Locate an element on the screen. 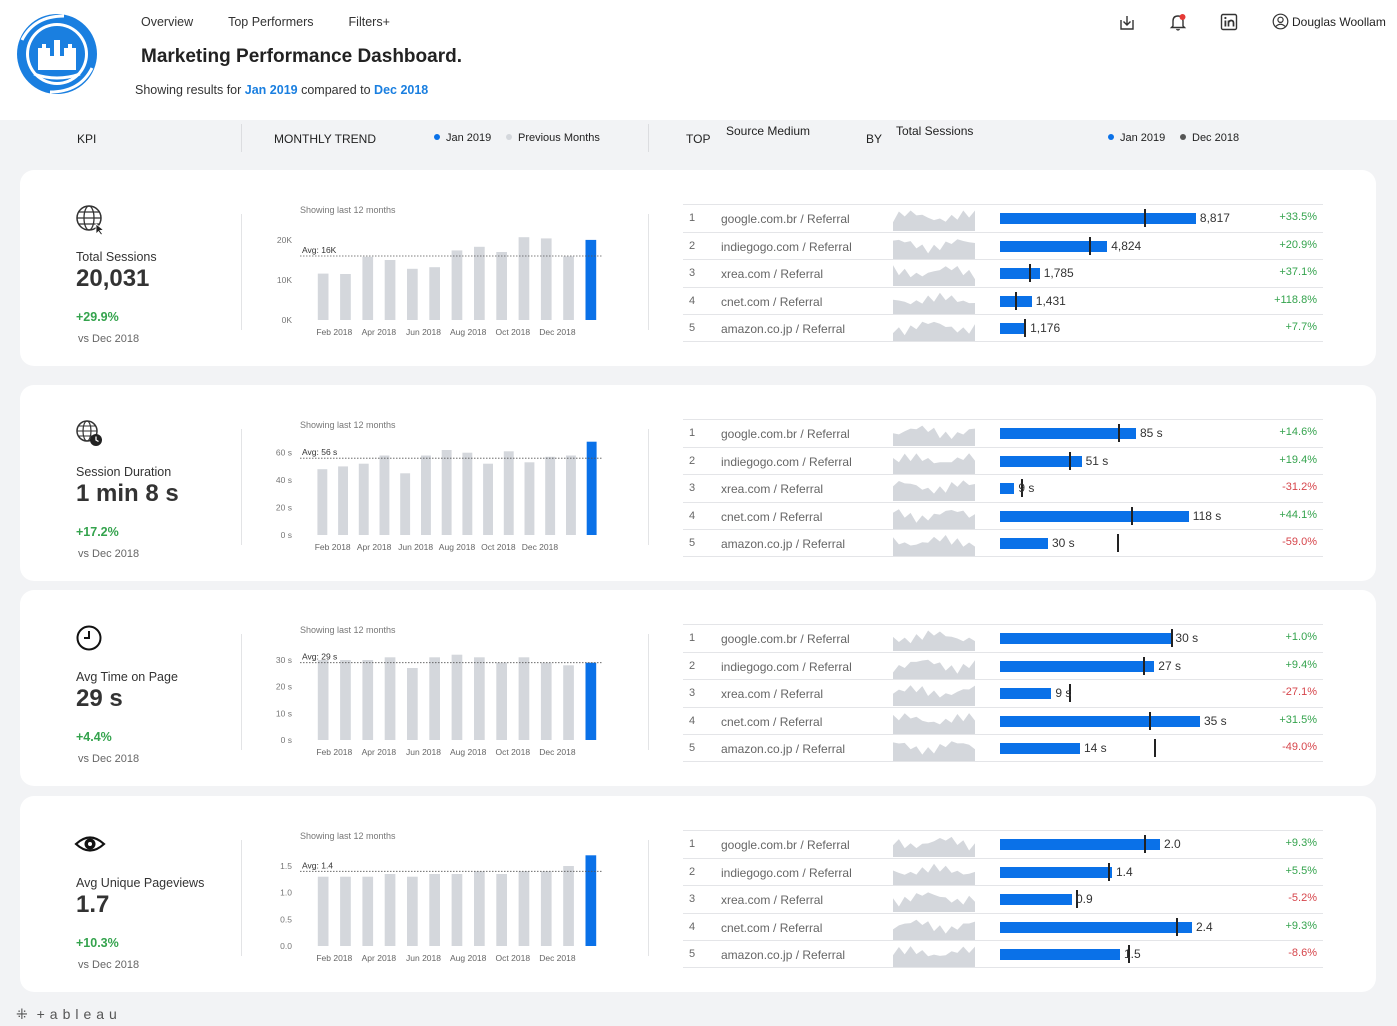 Image resolution: width=1397 pixels, height=1026 pixels. table-row: 5 amazon.co.jp / Referral 1,176 +7.7% is located at coordinates (1003, 328).